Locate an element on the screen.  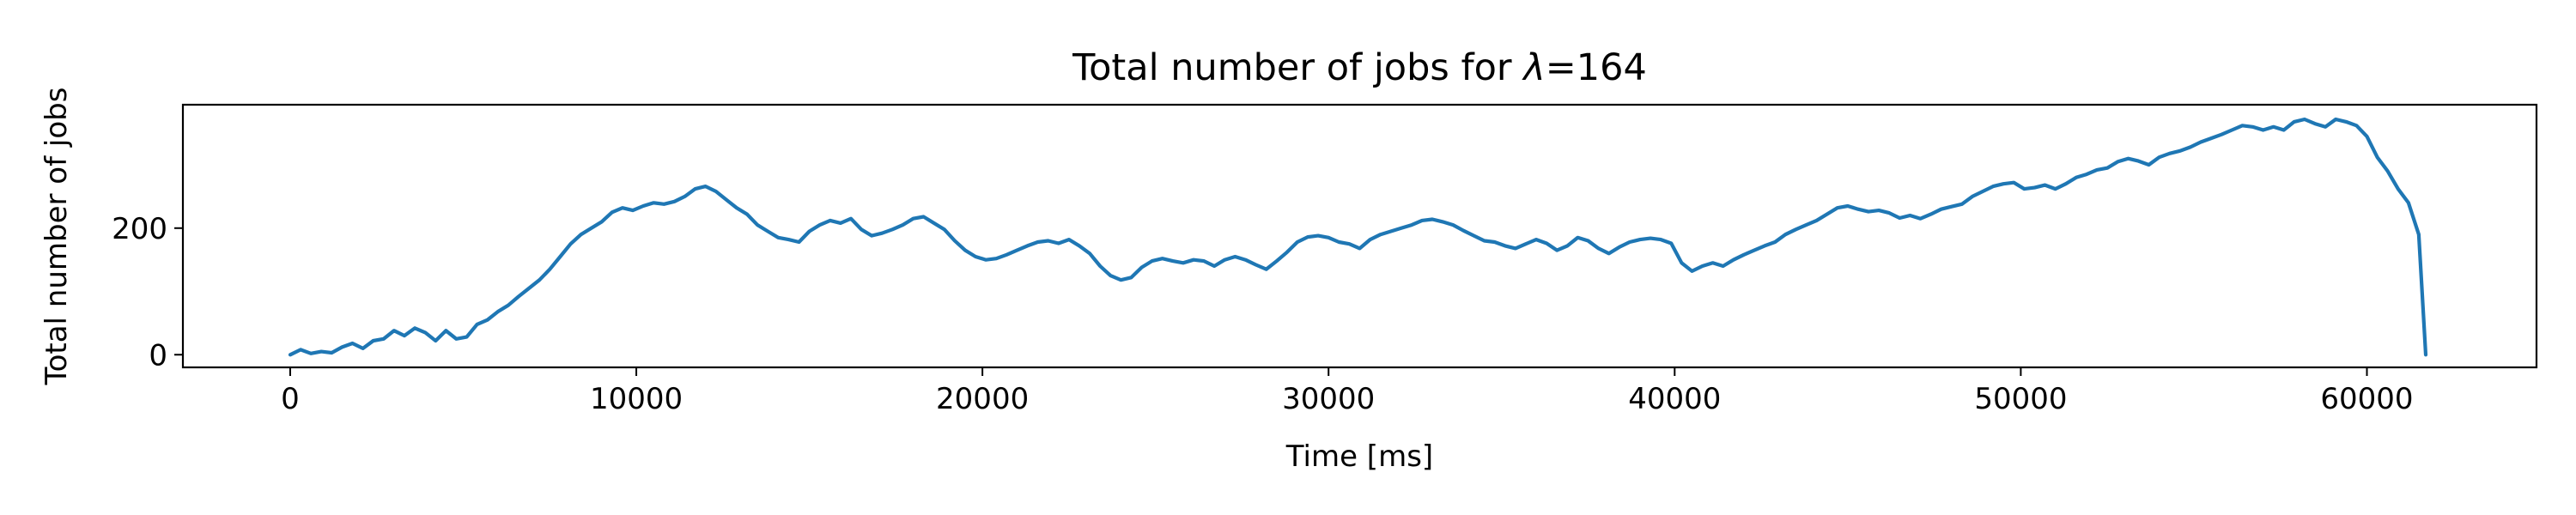
chart-title: Total number of jobs for λ=164 is located at coordinates (1360, 67).